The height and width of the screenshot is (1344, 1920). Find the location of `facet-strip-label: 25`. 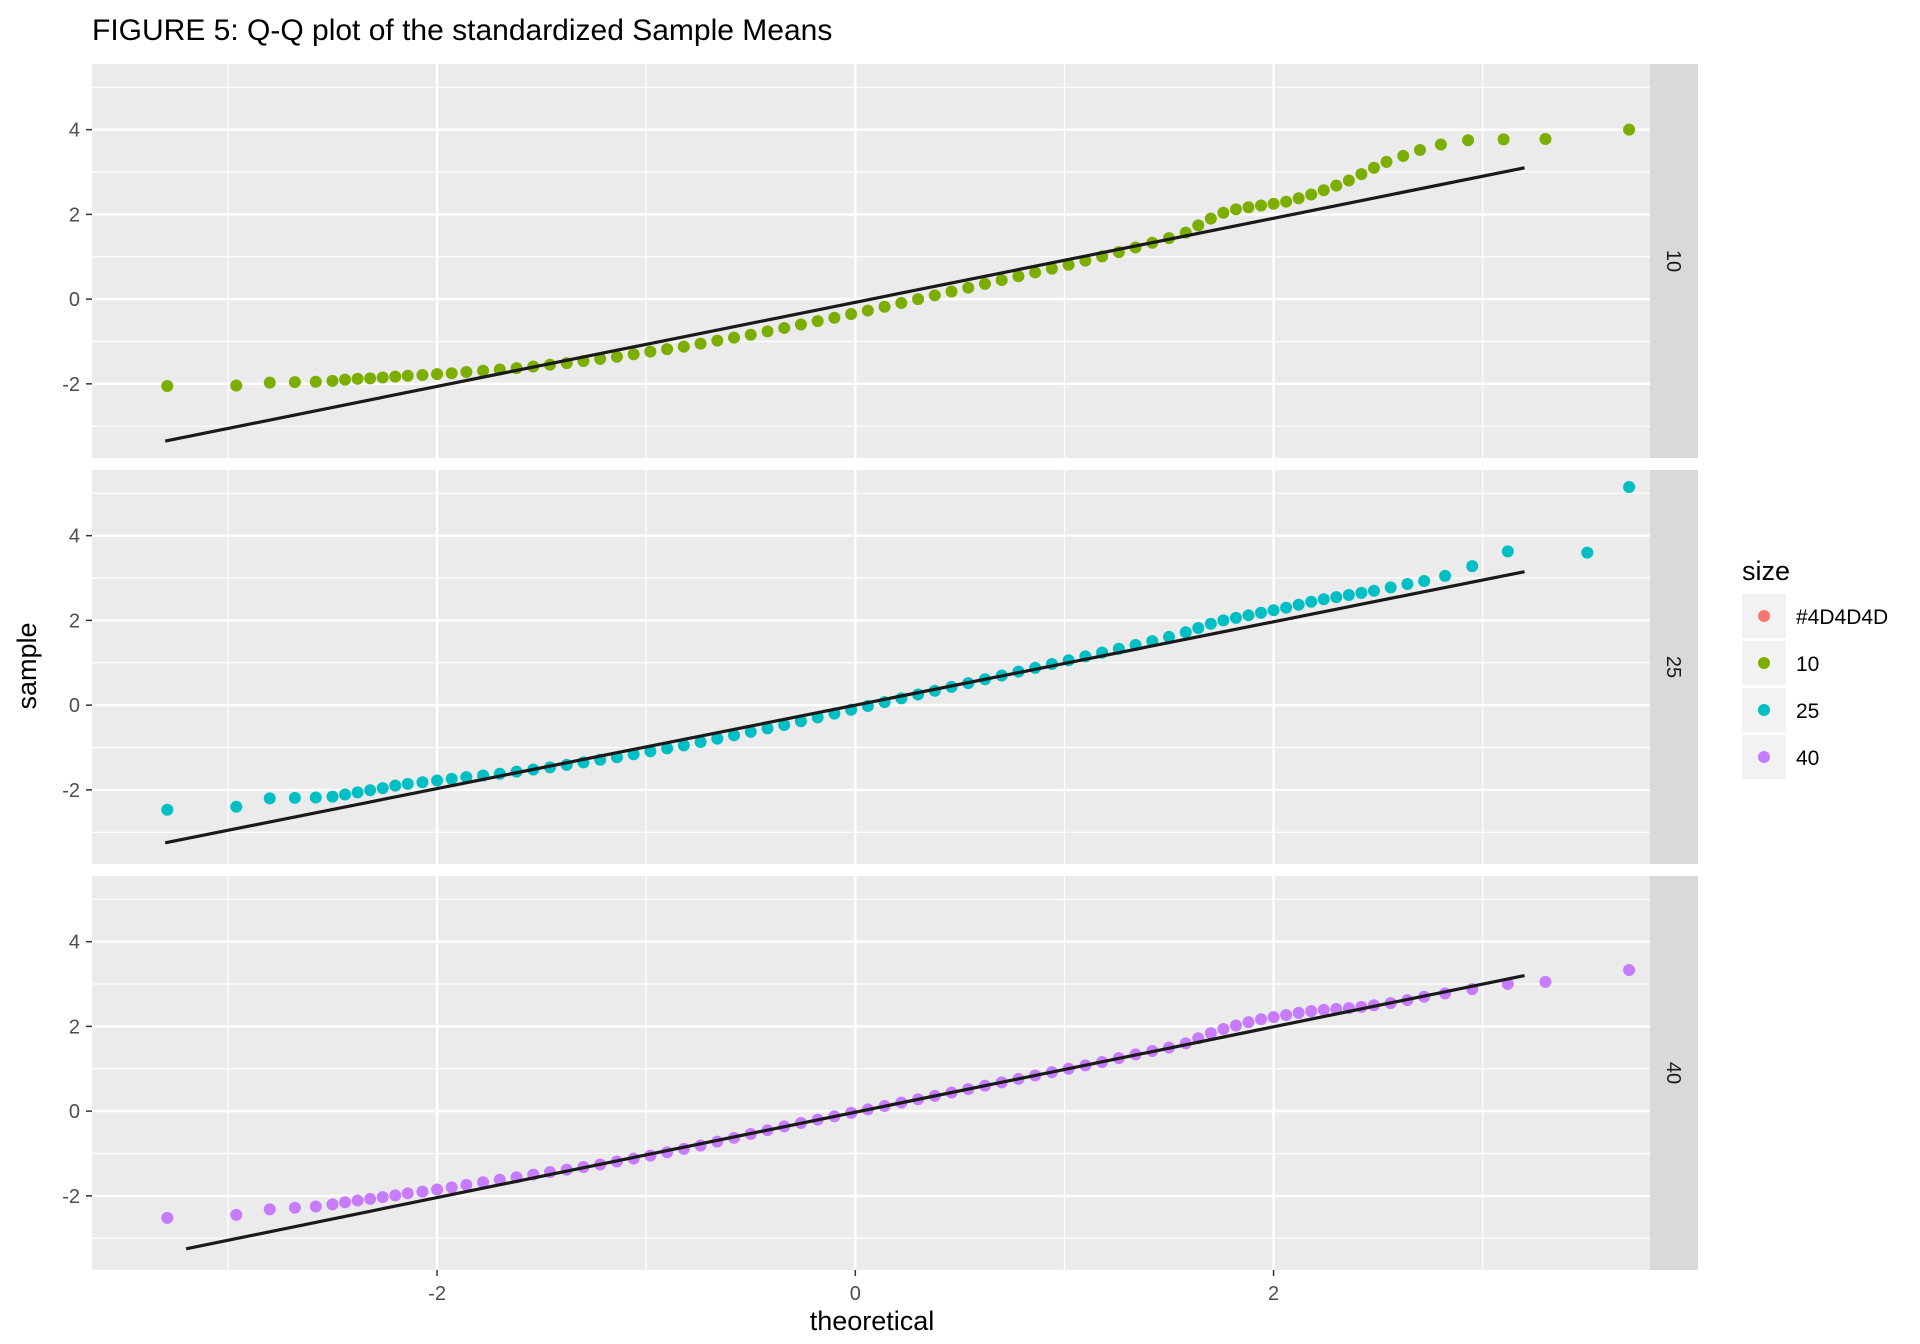

facet-strip-label: 25 is located at coordinates (1673, 667).